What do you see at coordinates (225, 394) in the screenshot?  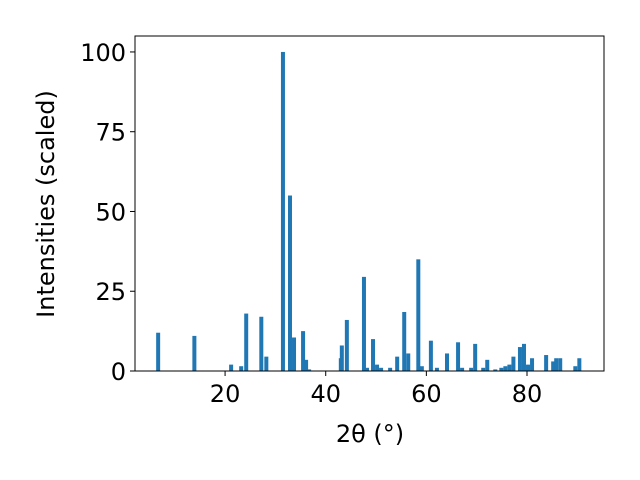 I see `x-tick-label: 20` at bounding box center [225, 394].